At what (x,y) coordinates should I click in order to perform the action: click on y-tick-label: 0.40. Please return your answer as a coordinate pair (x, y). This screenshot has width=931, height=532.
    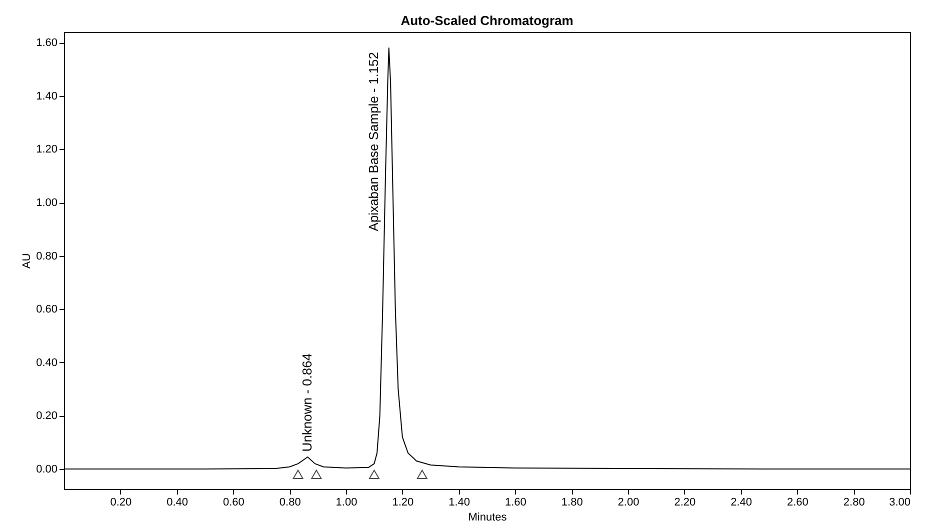
    Looking at the image, I should click on (47, 362).